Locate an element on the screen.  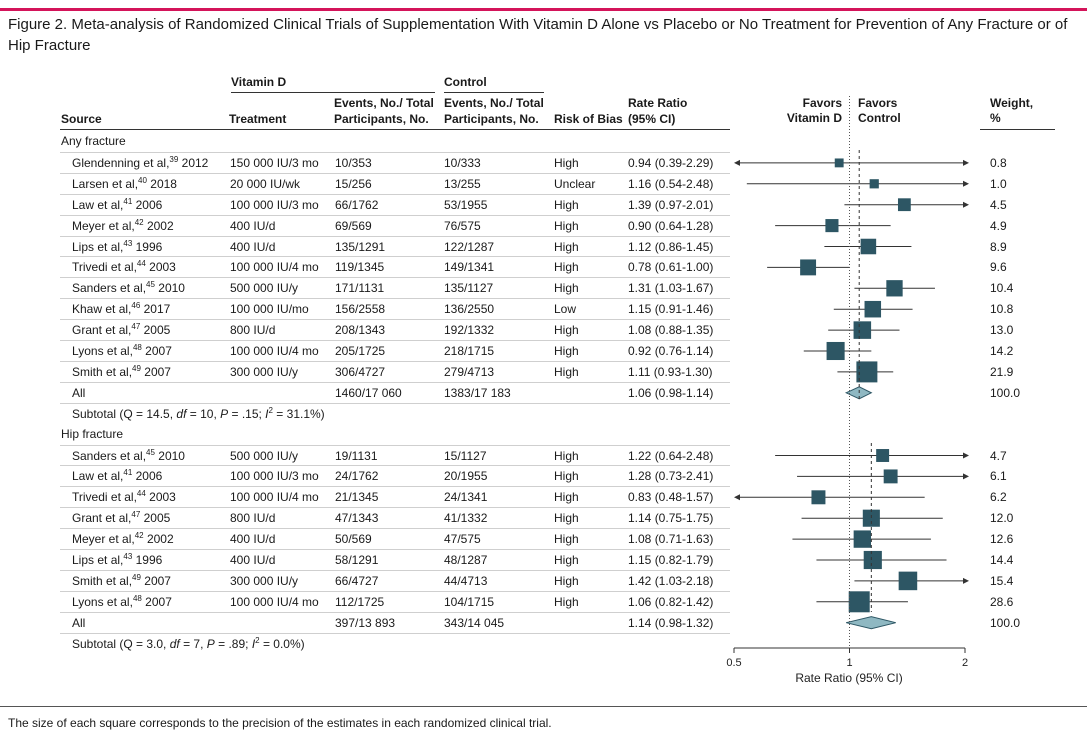
treatment-cell: 500 000 IU/y is located at coordinates (264, 455).